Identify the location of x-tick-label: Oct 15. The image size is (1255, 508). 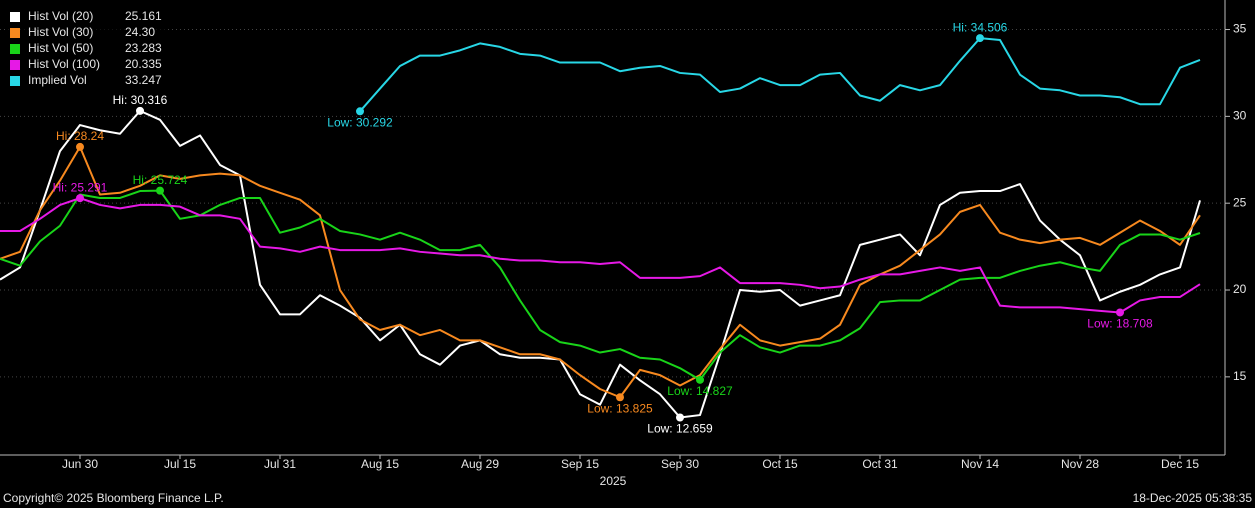
(780, 464).